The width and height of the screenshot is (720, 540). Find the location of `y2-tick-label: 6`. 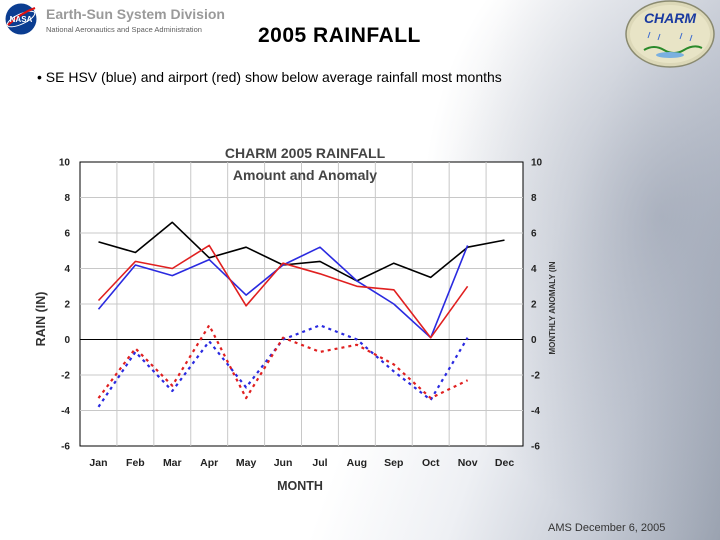

y2-tick-label: 6 is located at coordinates (534, 234).